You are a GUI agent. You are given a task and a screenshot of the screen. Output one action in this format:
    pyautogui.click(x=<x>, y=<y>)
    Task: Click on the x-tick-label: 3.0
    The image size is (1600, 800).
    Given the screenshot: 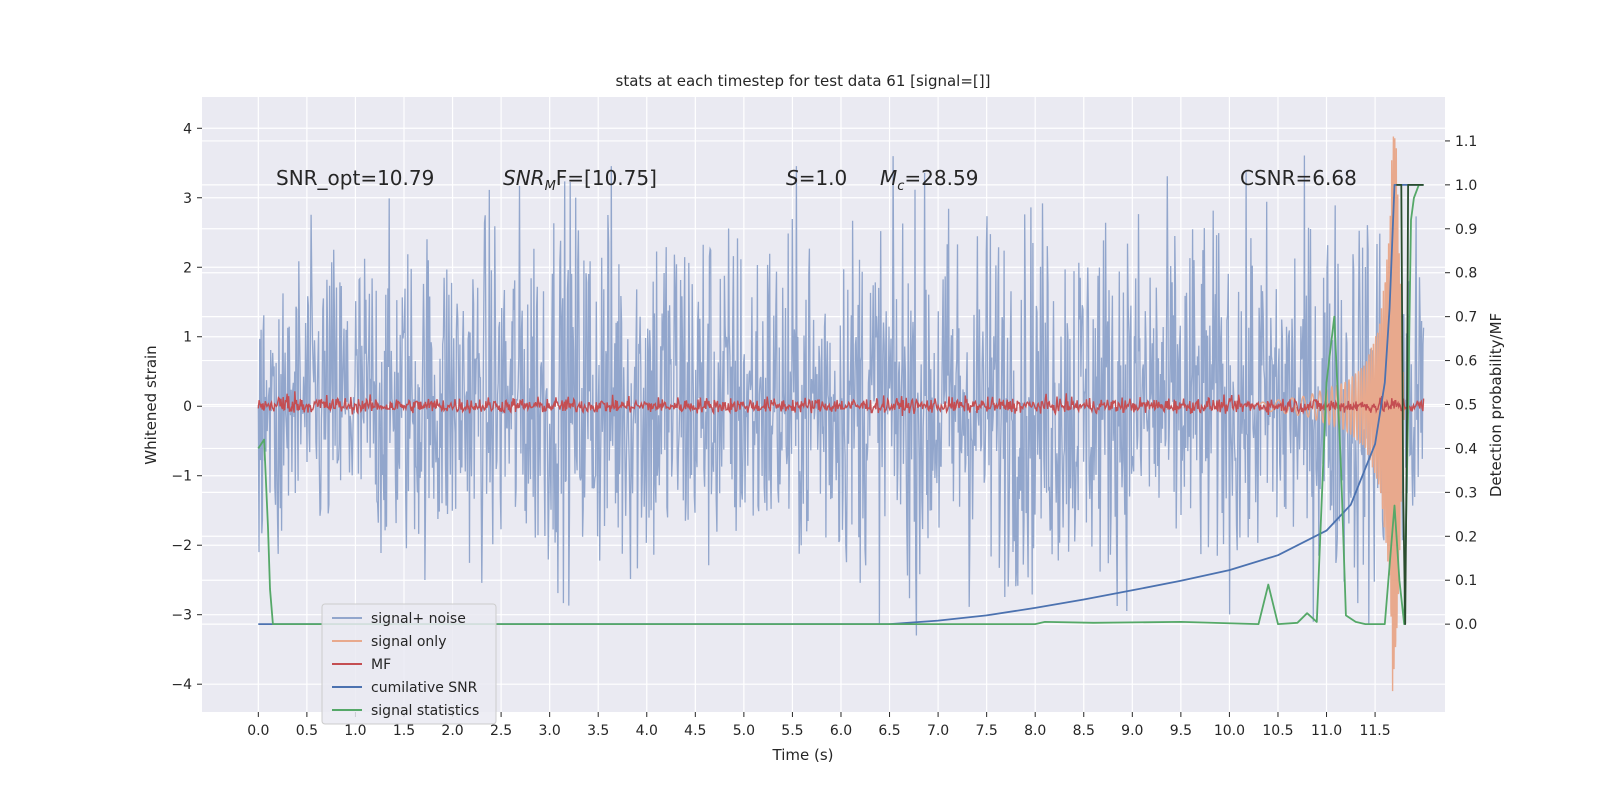 What is the action you would take?
    pyautogui.click(x=550, y=731)
    